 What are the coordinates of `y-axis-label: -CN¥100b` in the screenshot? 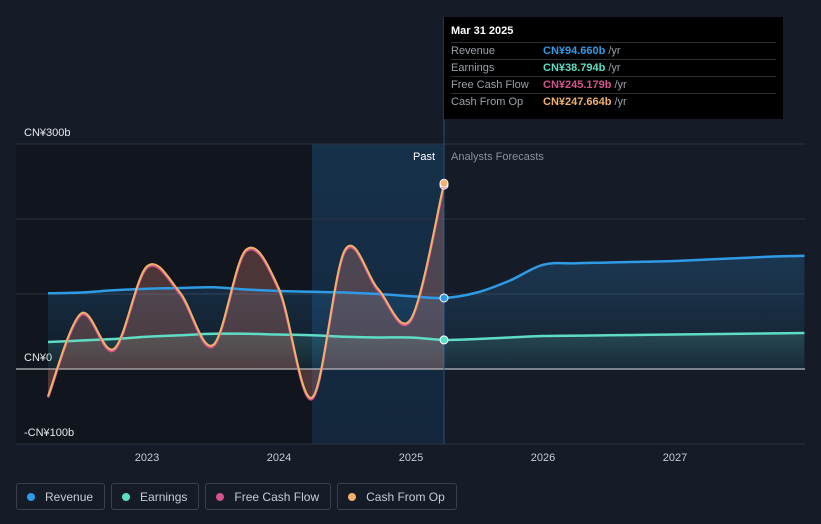 It's located at (49, 433).